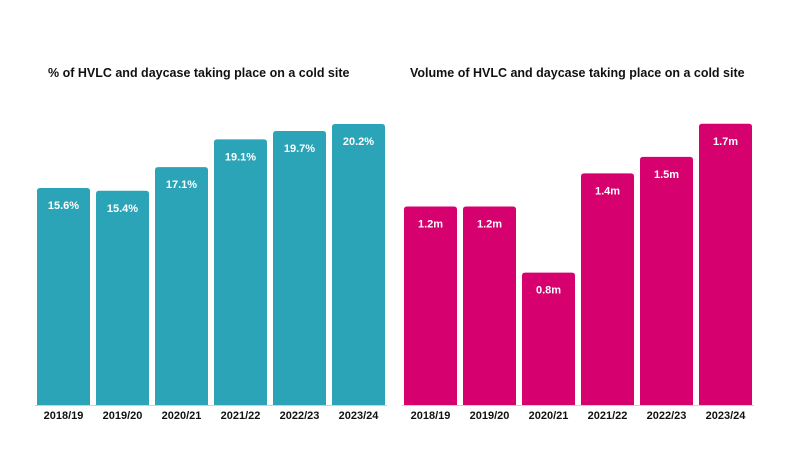 The height and width of the screenshot is (463, 790). What do you see at coordinates (490, 416) in the screenshot?
I see `right-x-tick-label: 2019/20` at bounding box center [490, 416].